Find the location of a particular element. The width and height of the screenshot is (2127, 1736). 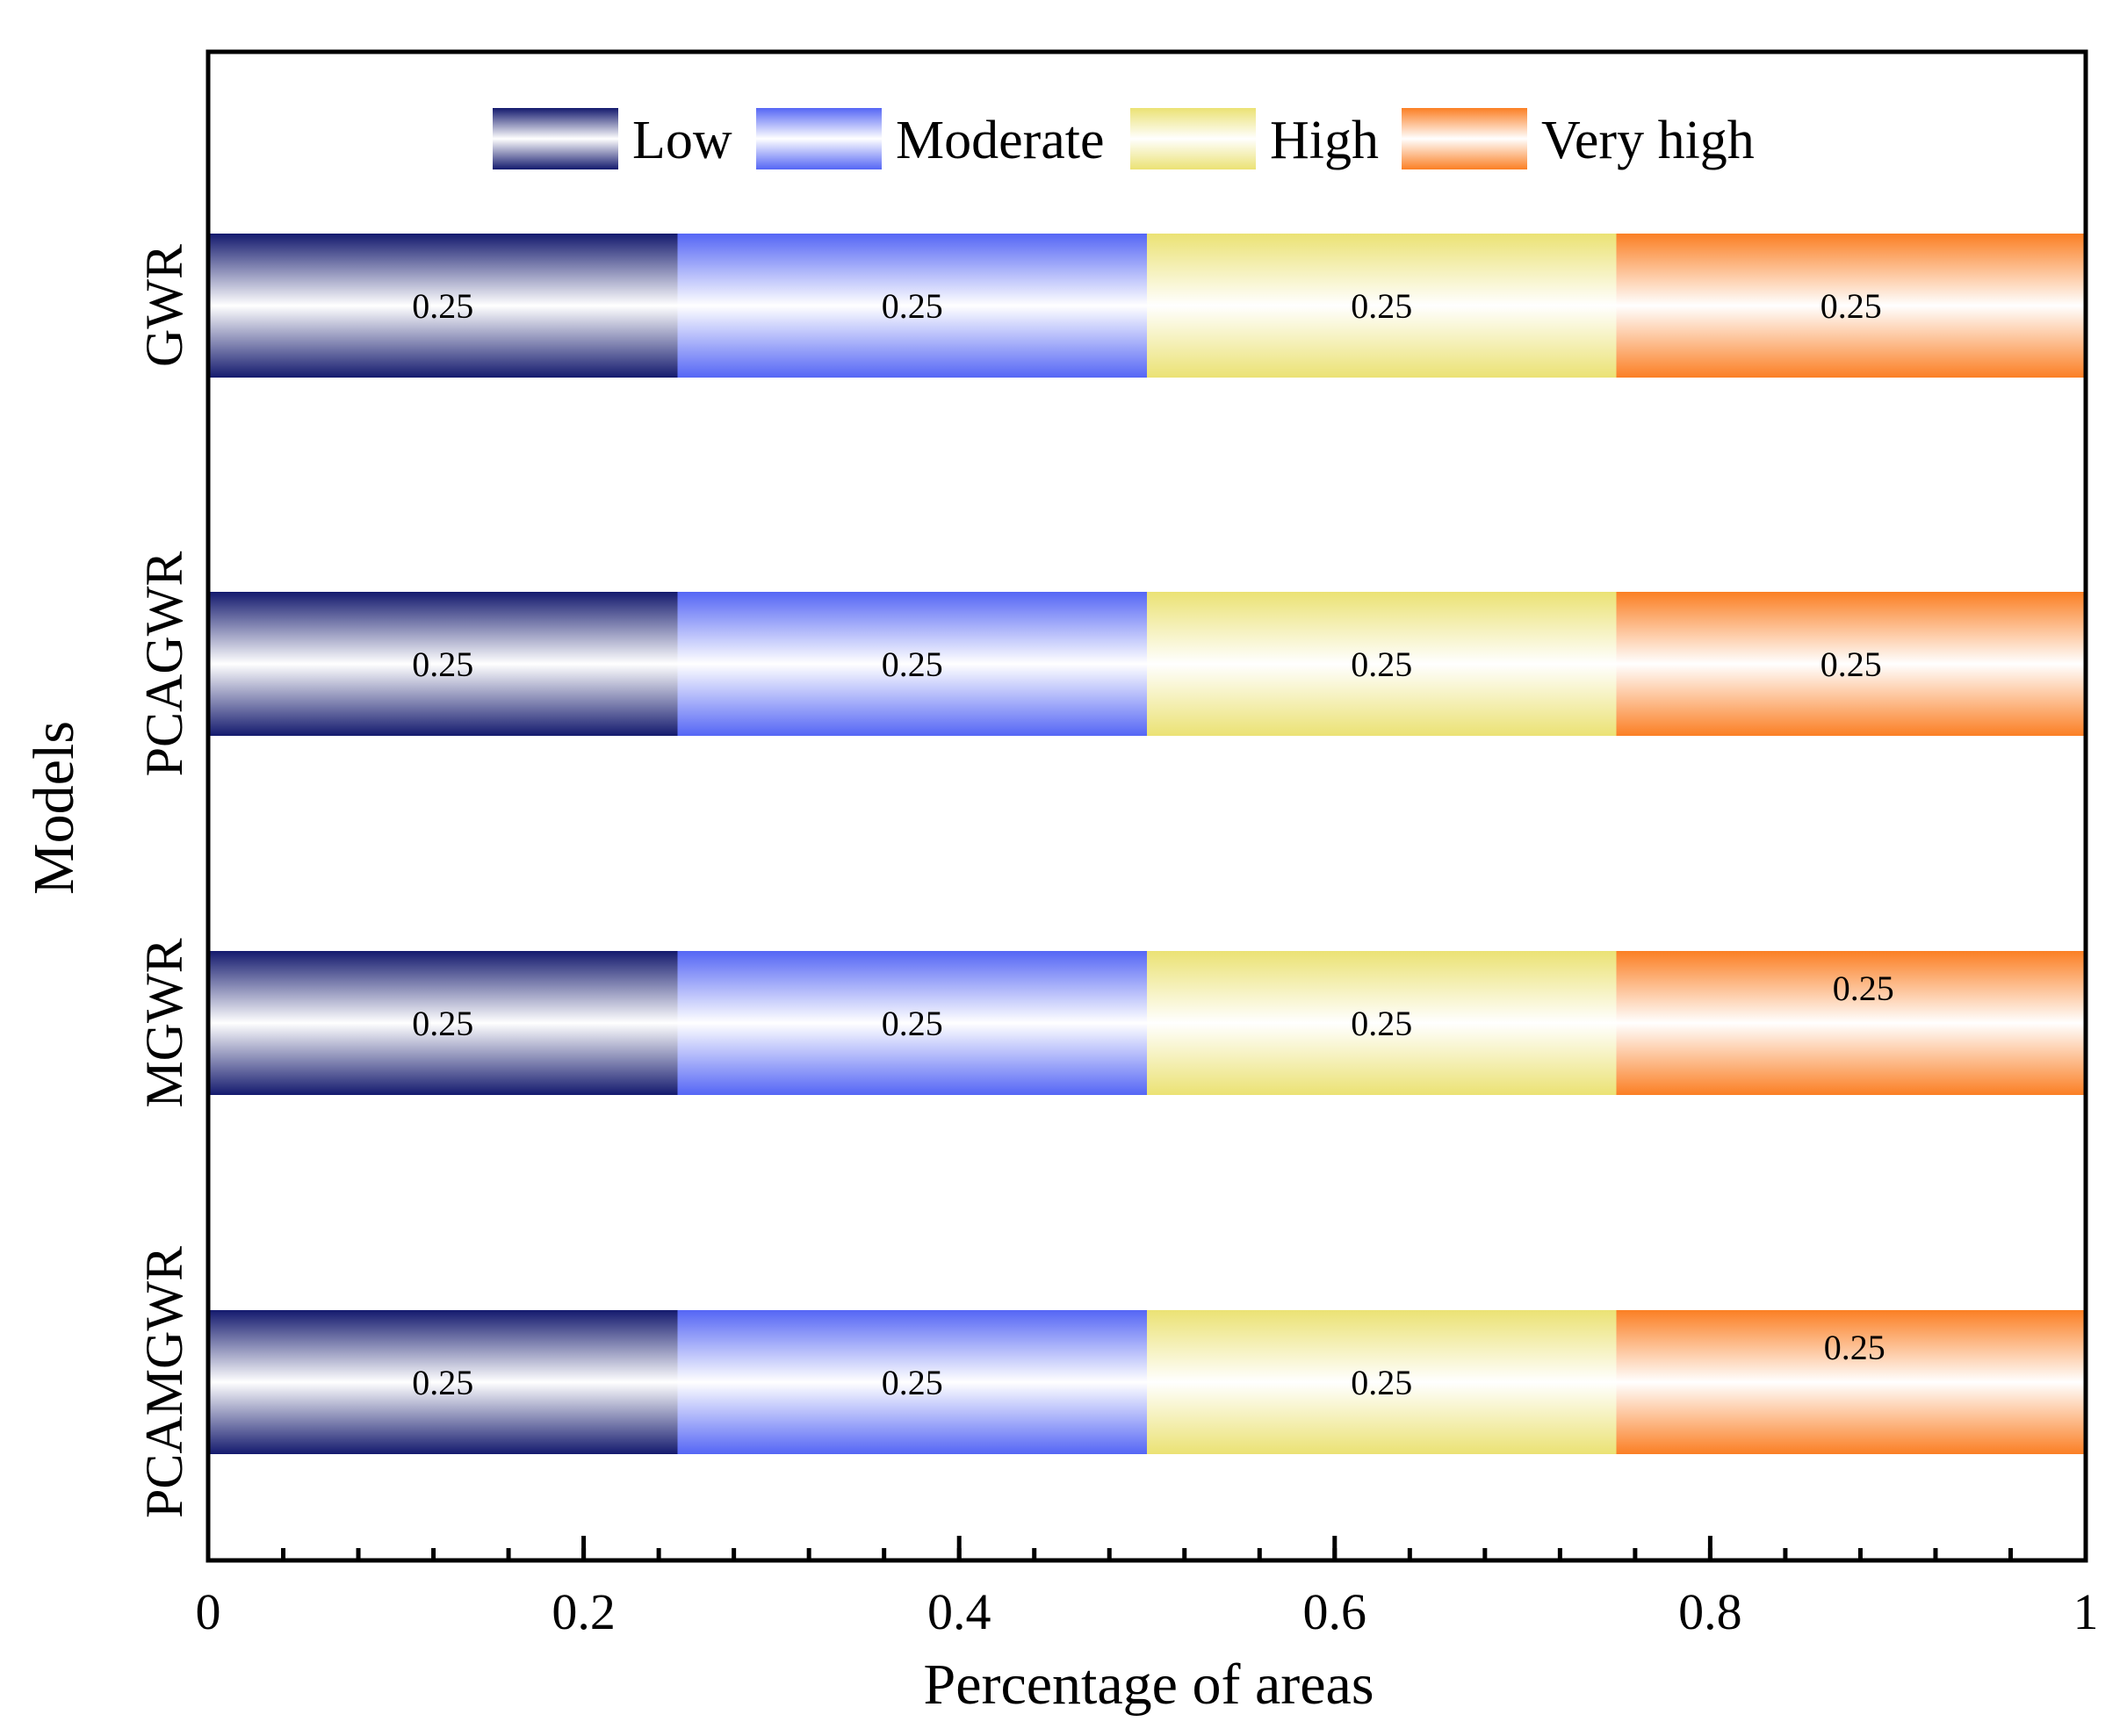

bar-gwr-moderate is located at coordinates (912, 306).